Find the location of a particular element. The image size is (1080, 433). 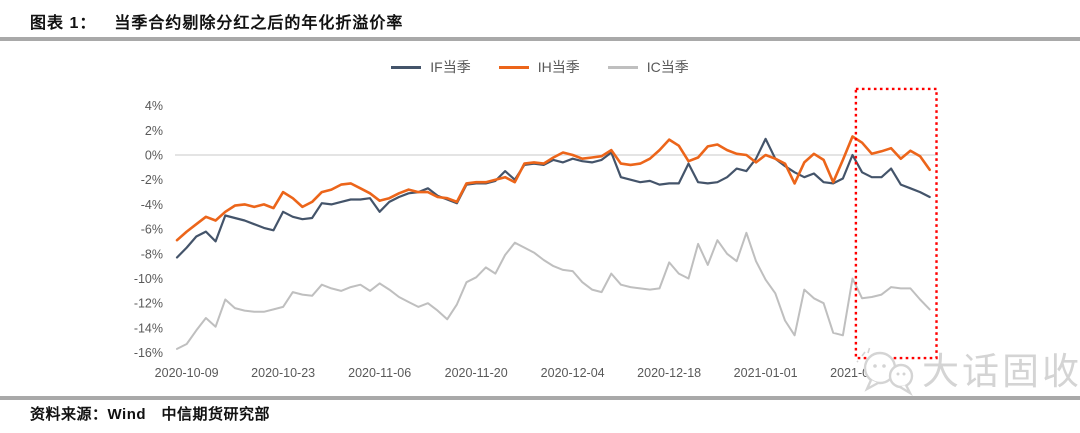

y-axis-tick-label: 0% is located at coordinates (154, 156).